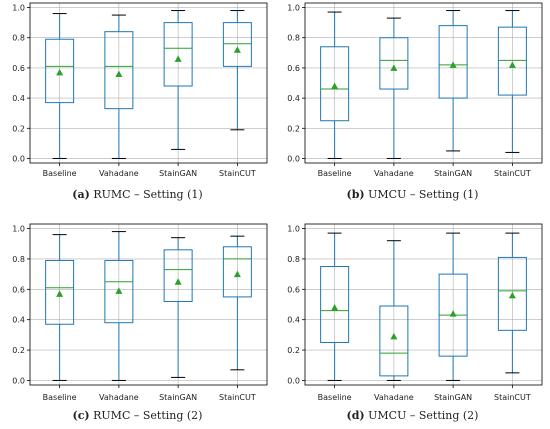 This screenshot has width=550, height=429. I want to click on panel-c-box-baseline, so click(60, 307).